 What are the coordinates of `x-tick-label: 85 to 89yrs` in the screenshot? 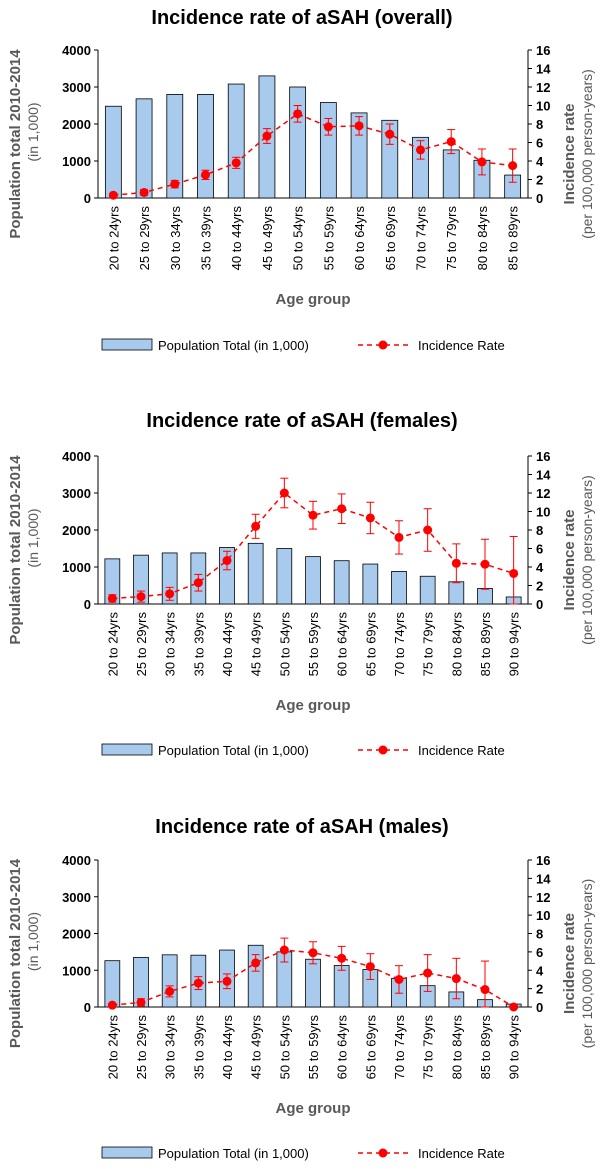 It's located at (485, 644).